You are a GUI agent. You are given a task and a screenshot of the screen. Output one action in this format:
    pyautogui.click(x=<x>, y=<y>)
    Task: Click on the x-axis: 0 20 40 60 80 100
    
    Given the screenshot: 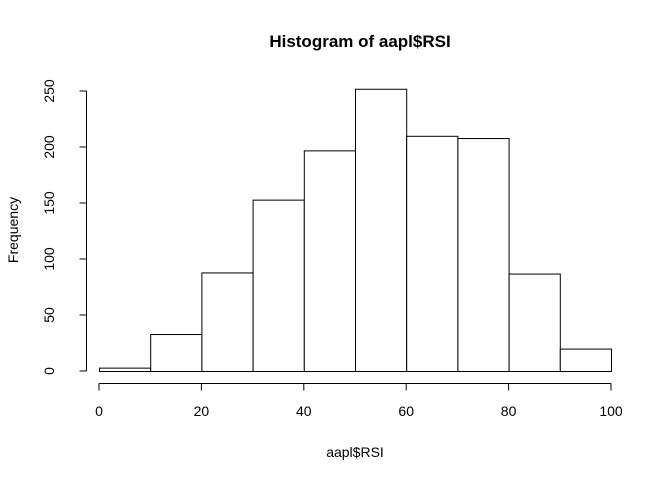 What is the action you would take?
    pyautogui.click(x=359, y=401)
    